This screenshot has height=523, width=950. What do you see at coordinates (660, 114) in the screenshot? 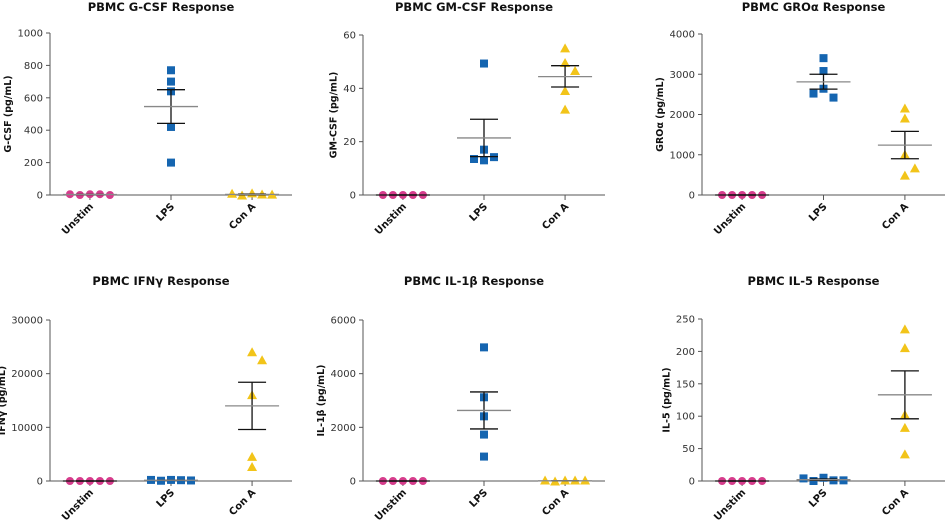
I see `y-axis-label: GROα (pg/mL)` at bounding box center [660, 114].